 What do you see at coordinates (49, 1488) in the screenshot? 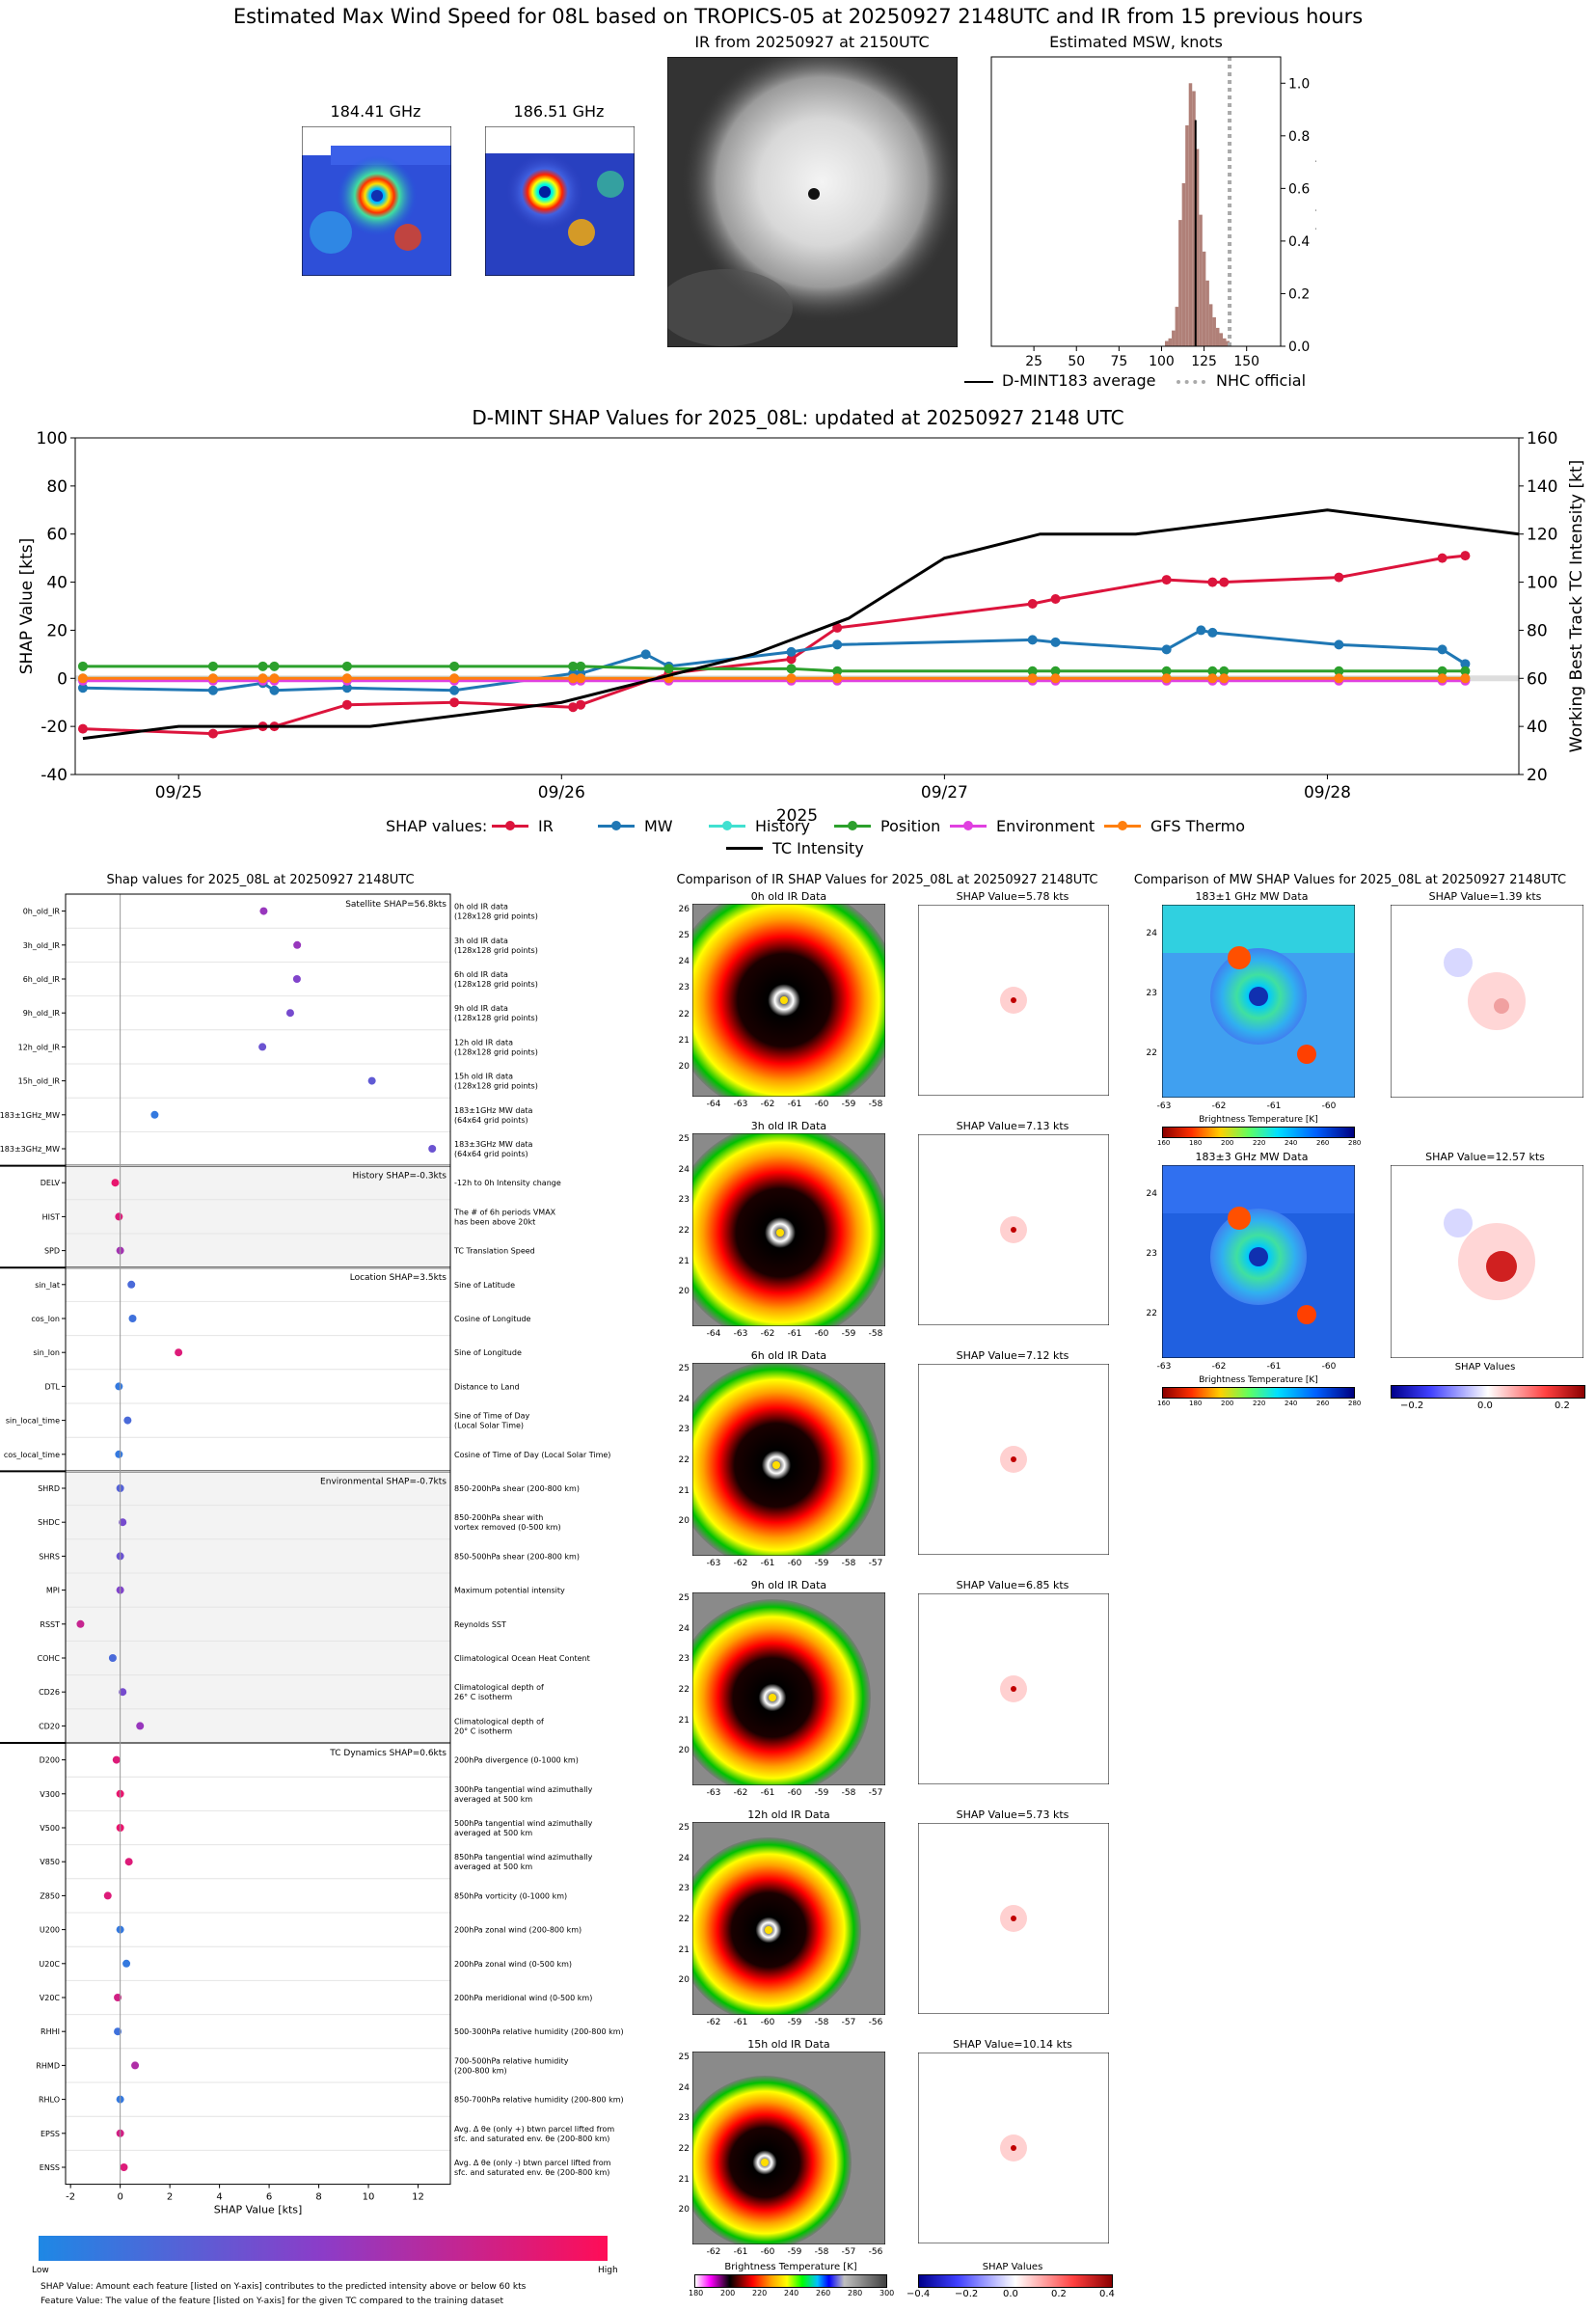
I see `feature-name: SHRD` at bounding box center [49, 1488].